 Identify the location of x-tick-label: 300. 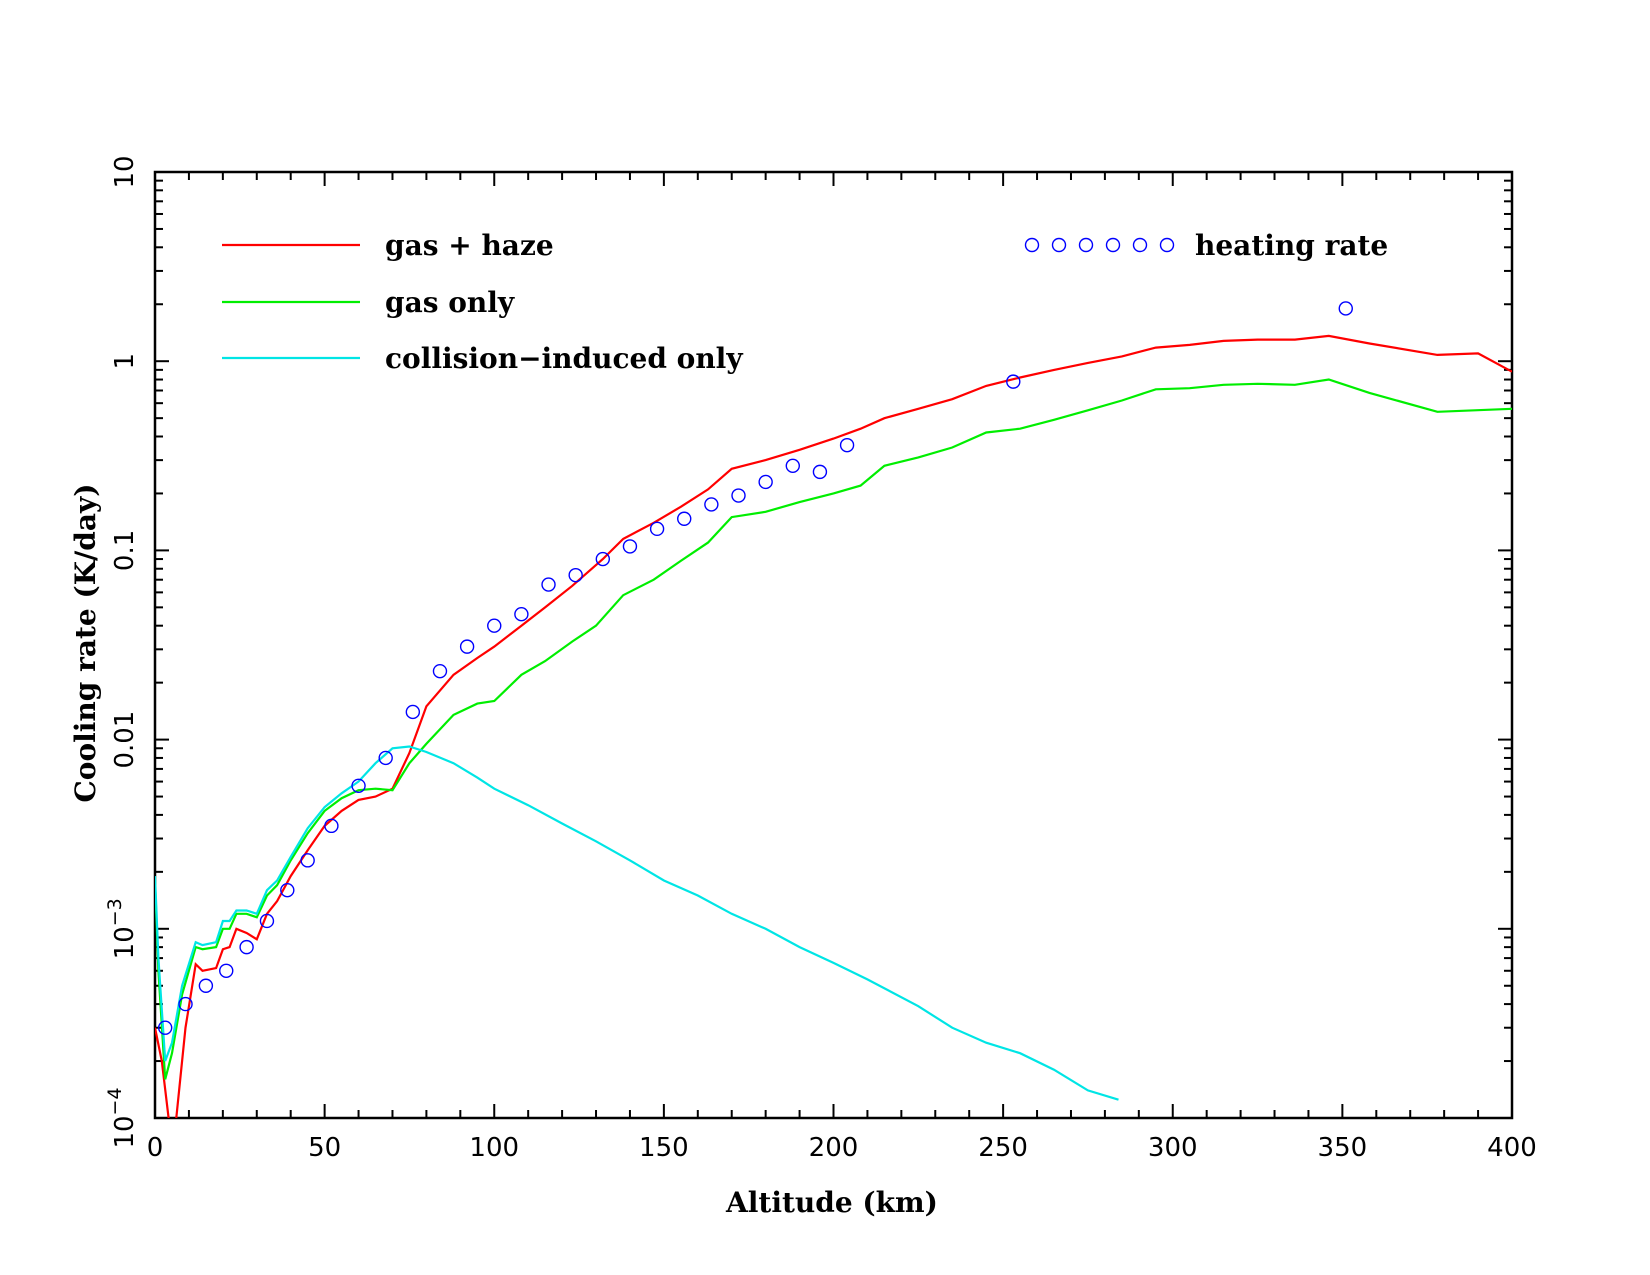
(1173, 1148).